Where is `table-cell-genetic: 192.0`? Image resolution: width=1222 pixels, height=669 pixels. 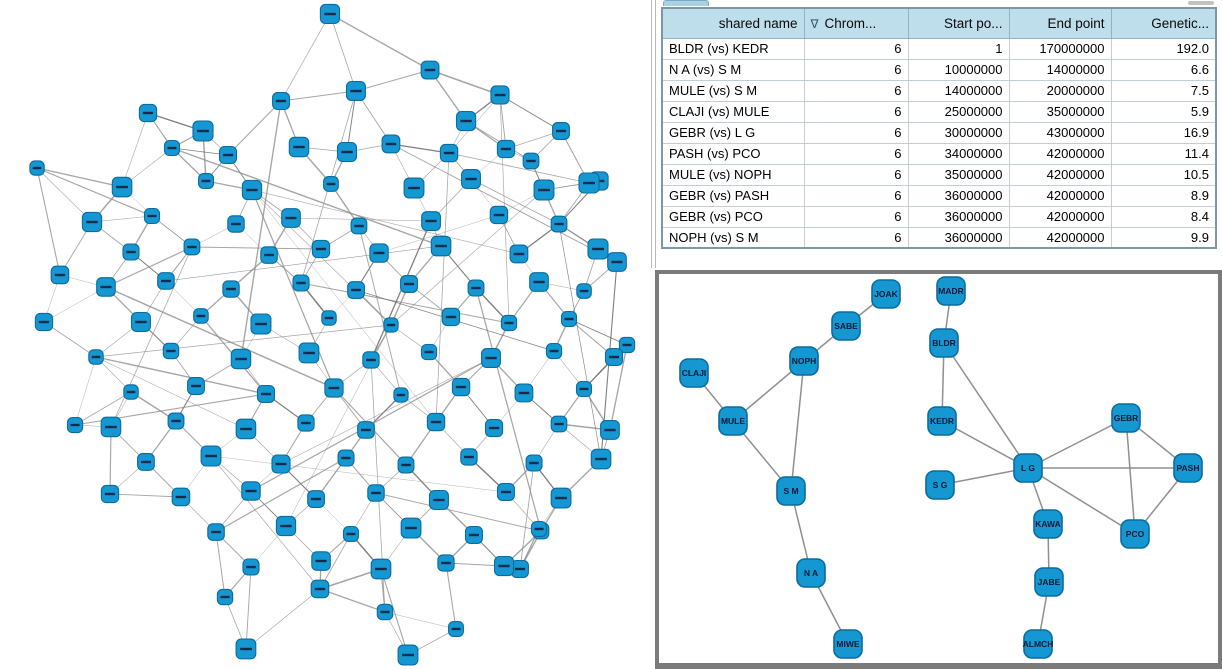 table-cell-genetic: 192.0 is located at coordinates (1163, 48).